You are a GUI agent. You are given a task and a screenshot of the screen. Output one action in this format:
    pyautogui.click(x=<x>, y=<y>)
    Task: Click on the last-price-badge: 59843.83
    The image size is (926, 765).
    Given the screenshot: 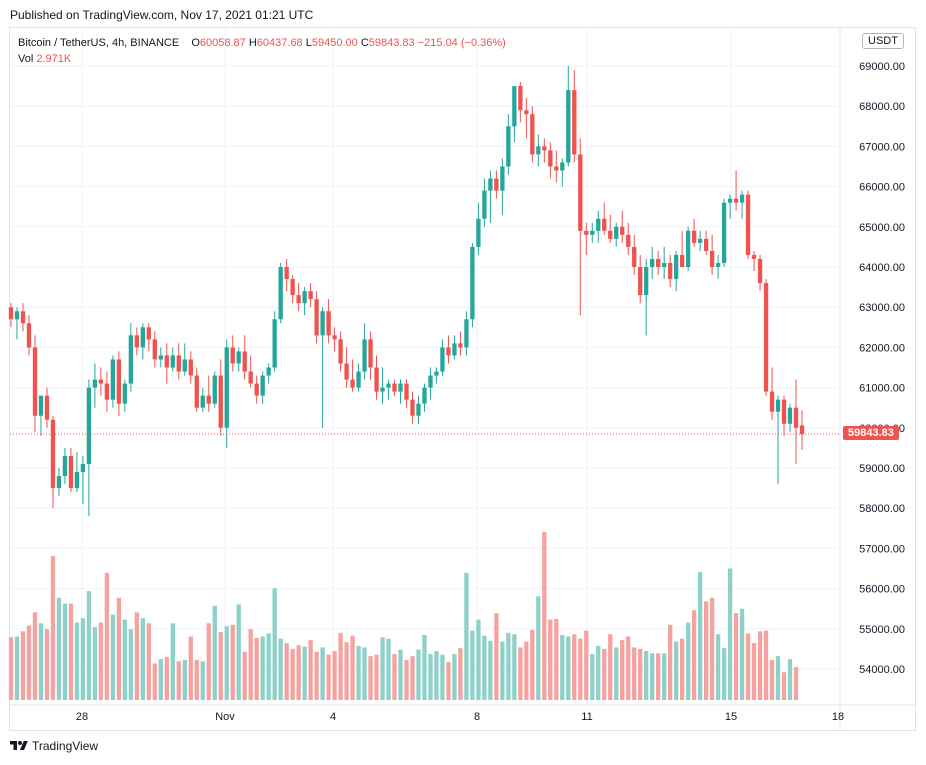 What is the action you would take?
    pyautogui.click(x=871, y=433)
    